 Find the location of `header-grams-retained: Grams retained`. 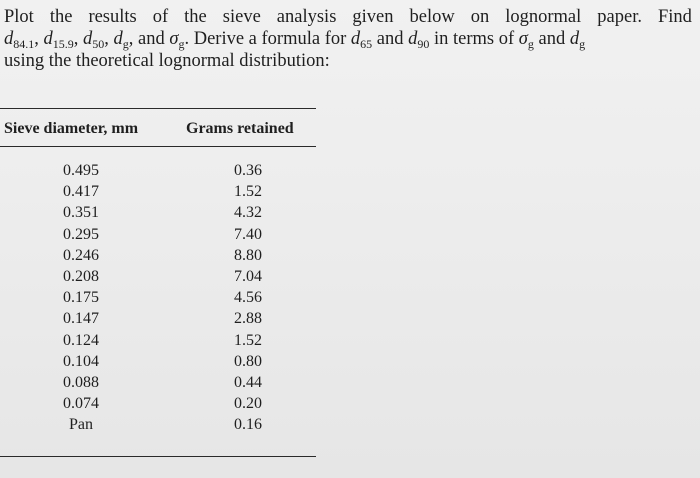

header-grams-retained: Grams retained is located at coordinates (240, 128).